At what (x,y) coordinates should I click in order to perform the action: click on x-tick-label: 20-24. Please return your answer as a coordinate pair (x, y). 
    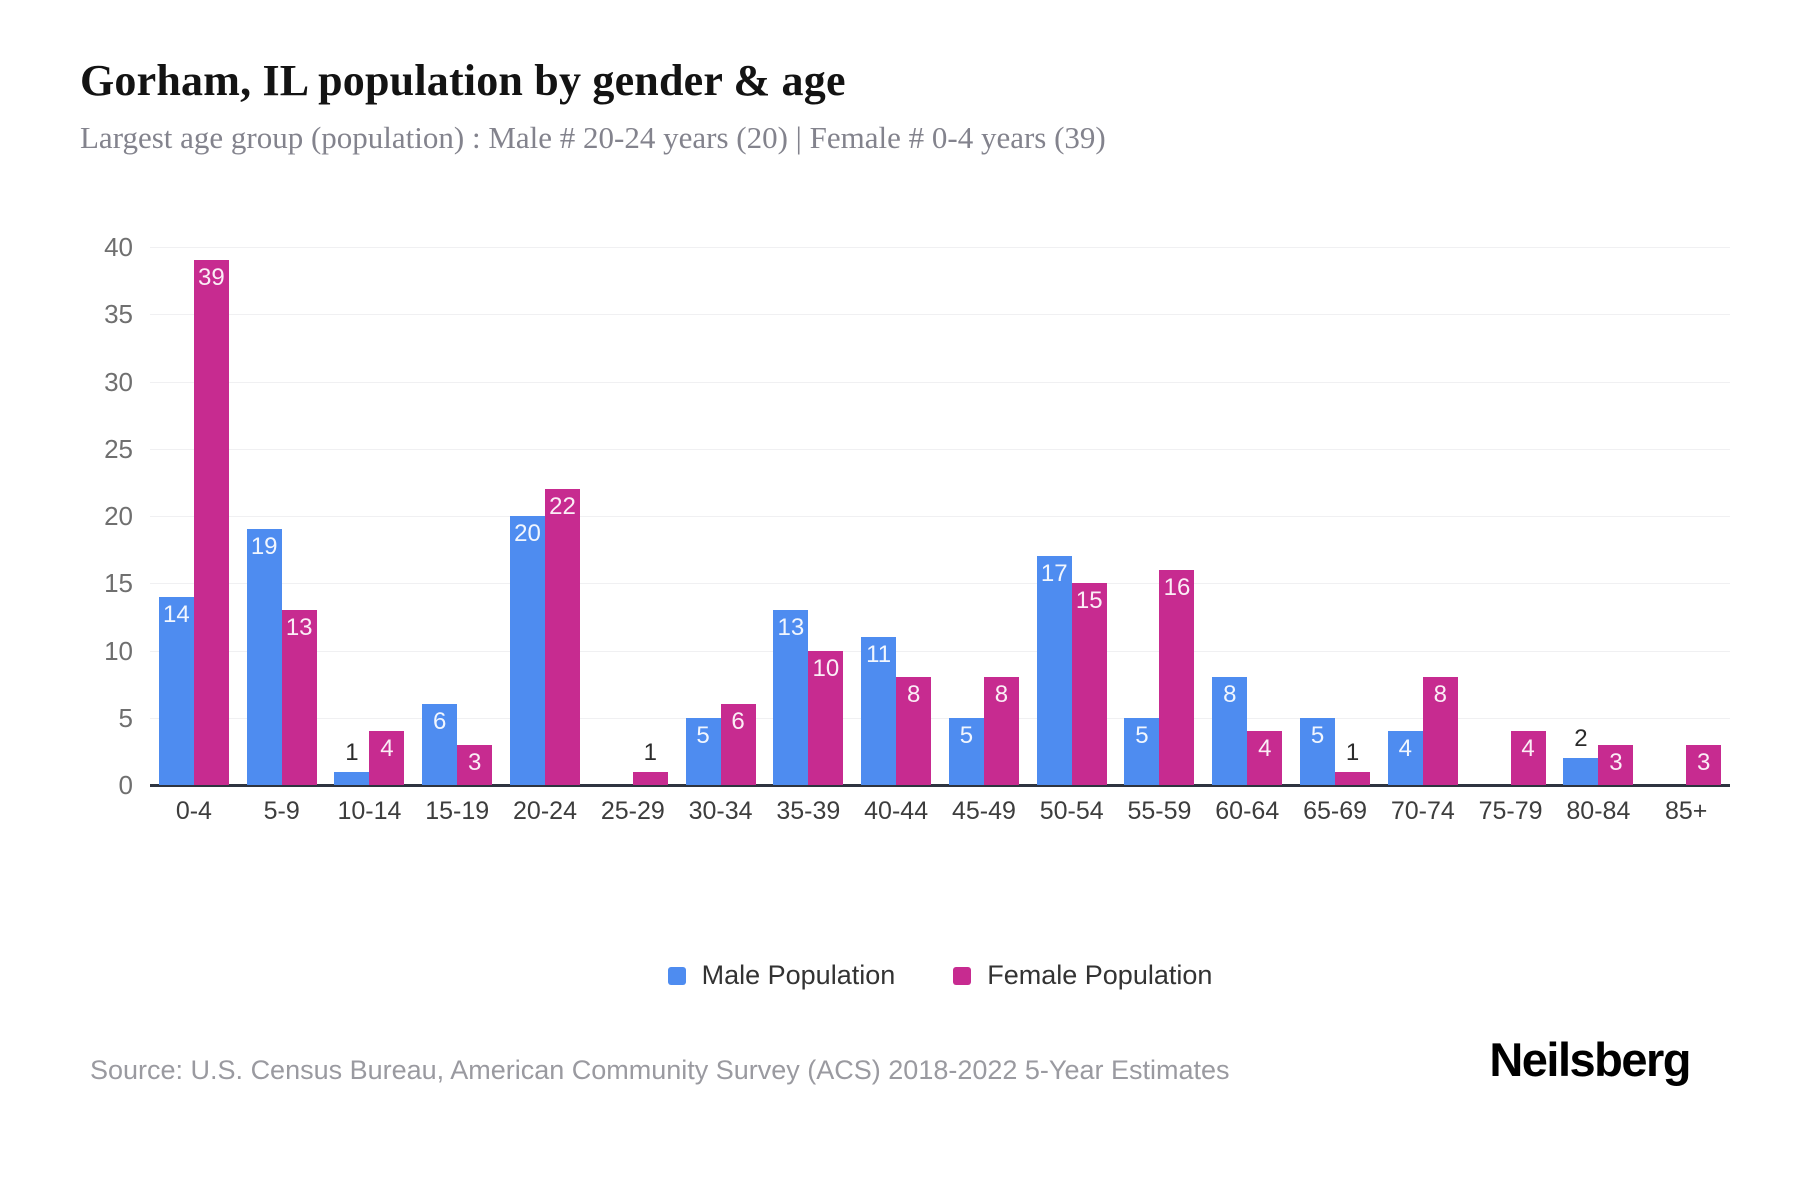
    Looking at the image, I should click on (545, 811).